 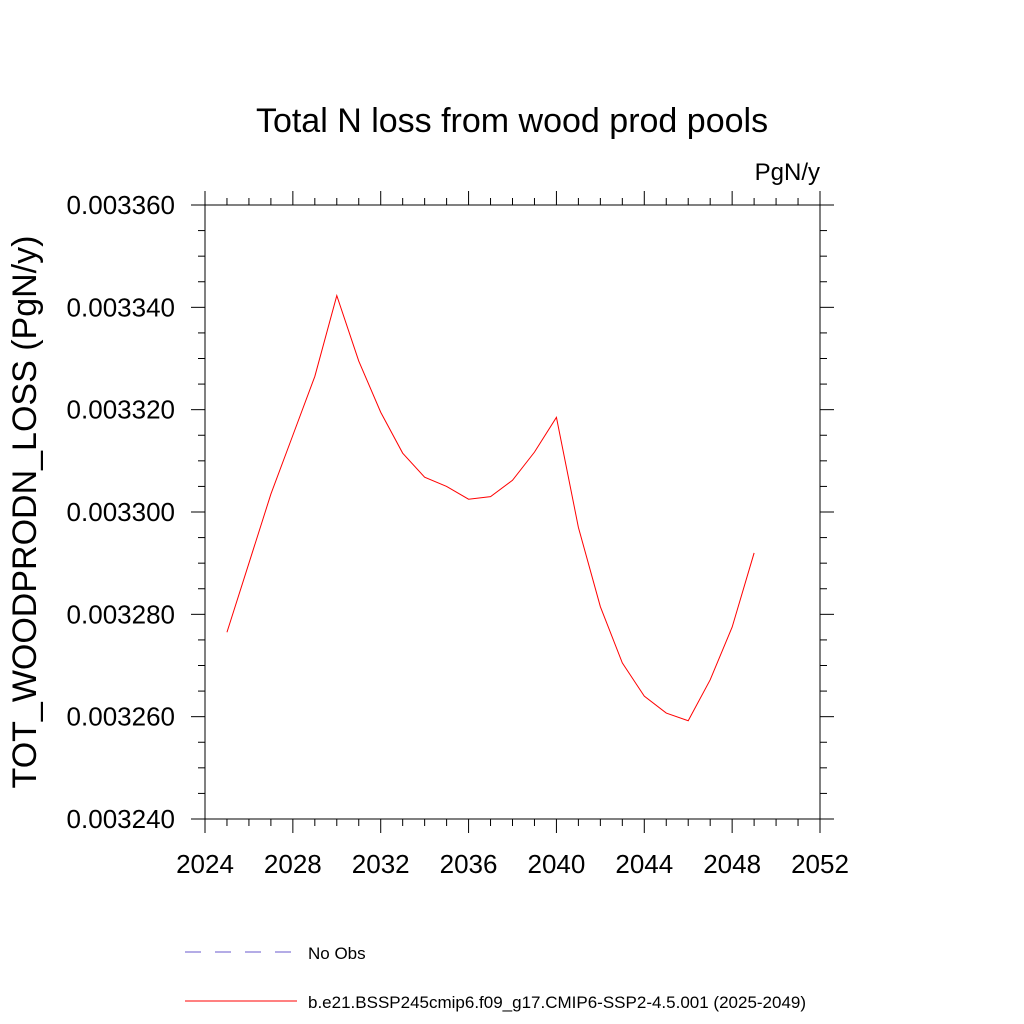 I want to click on y-tick-label: 0.003240, so click(x=121, y=819).